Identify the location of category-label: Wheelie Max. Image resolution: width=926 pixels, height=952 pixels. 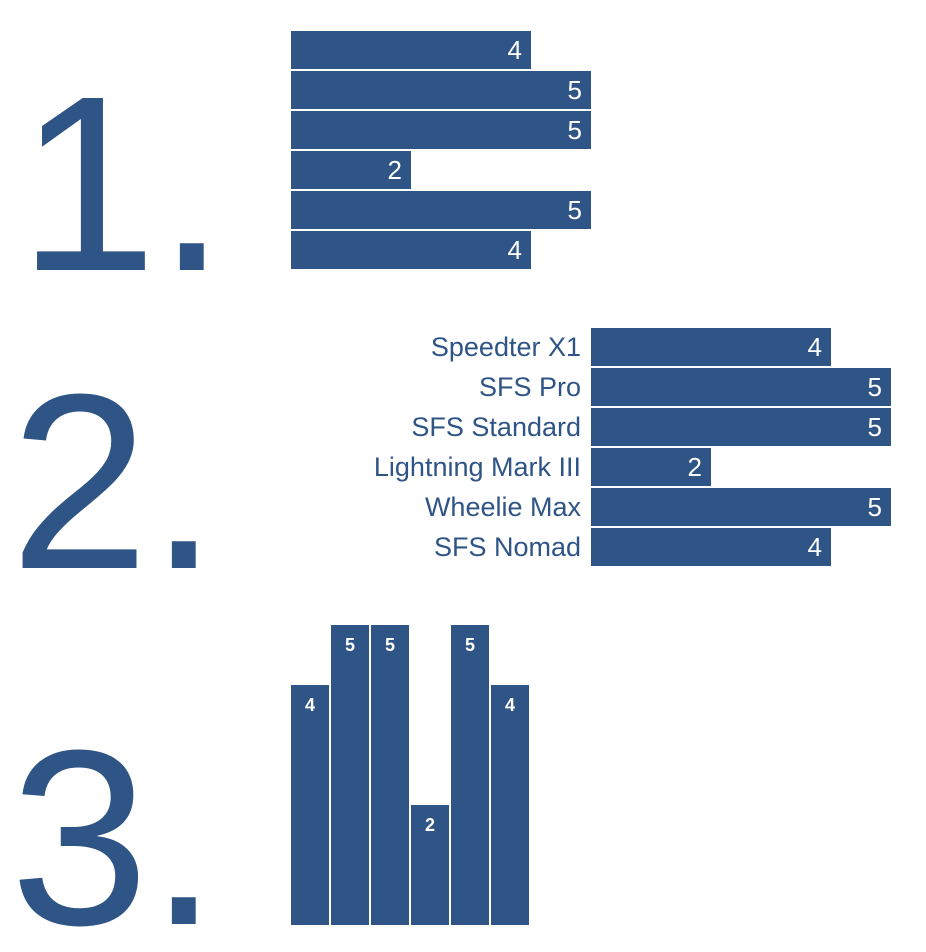
(503, 507).